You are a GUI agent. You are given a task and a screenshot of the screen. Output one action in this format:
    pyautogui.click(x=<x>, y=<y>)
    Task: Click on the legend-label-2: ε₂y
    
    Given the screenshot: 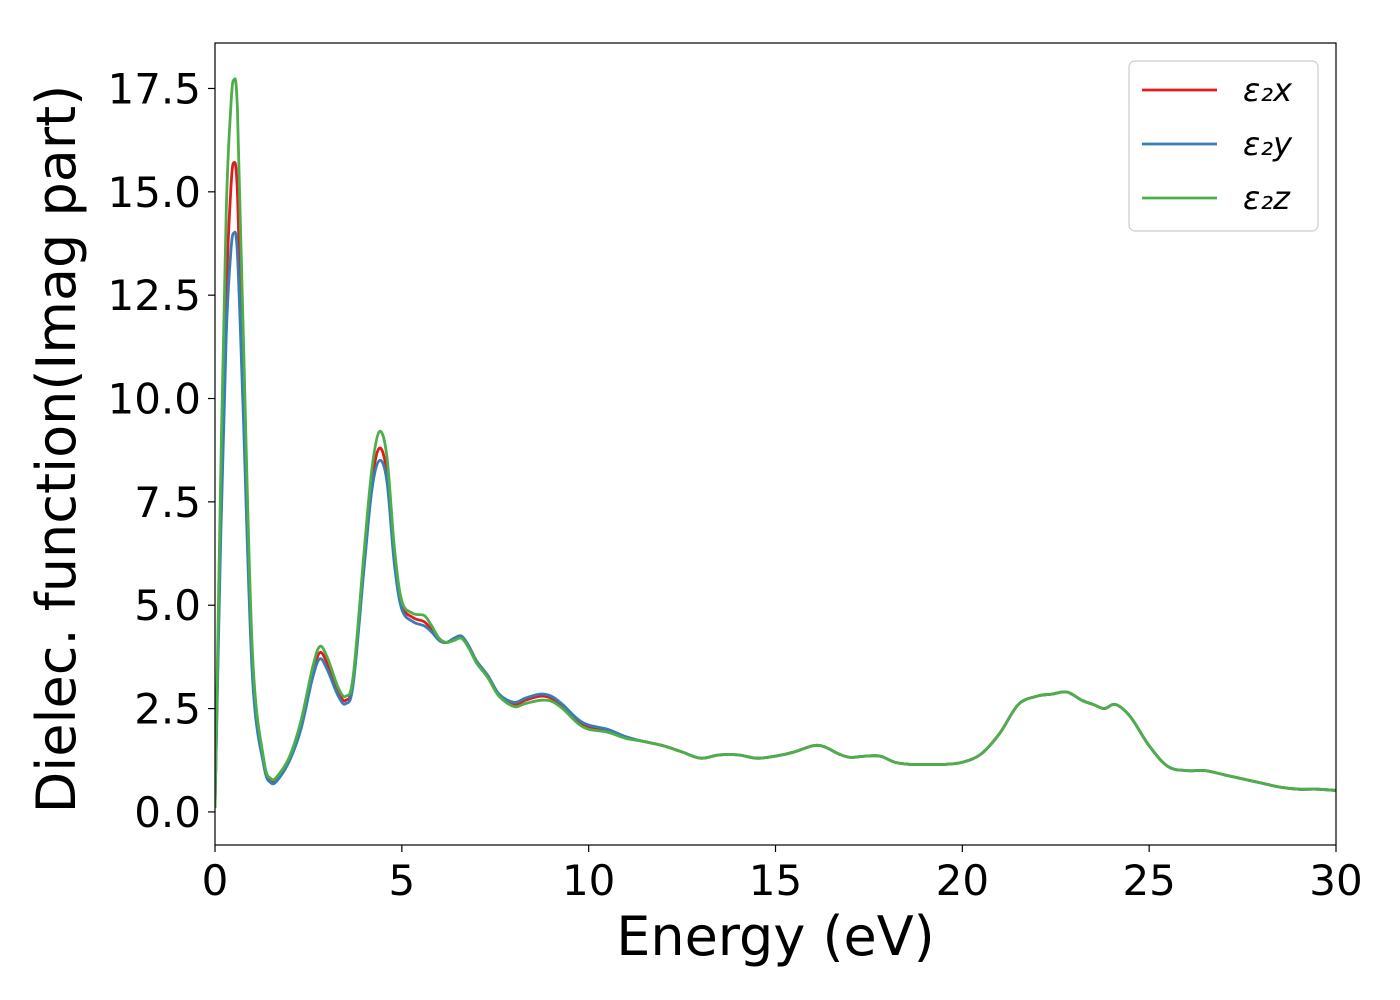 What is the action you would take?
    pyautogui.click(x=1268, y=144)
    